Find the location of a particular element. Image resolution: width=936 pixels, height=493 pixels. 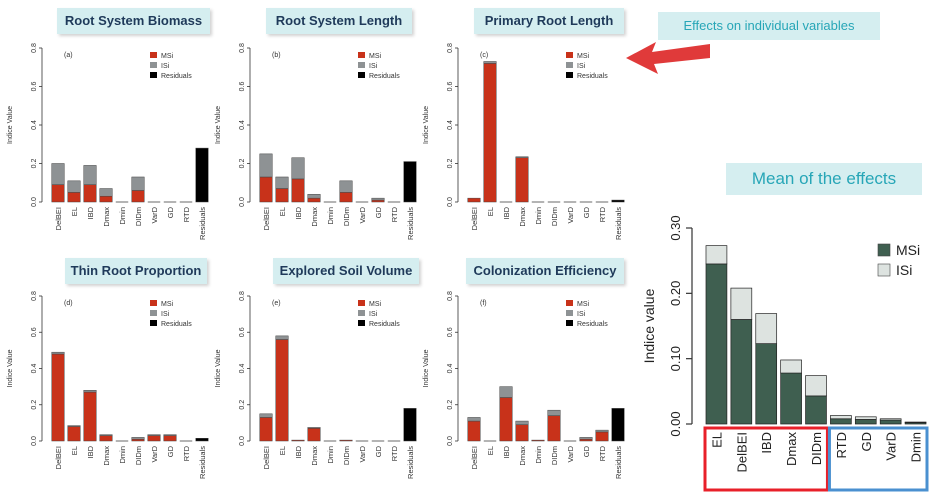

bar-isi-gd is located at coordinates (865, 418).